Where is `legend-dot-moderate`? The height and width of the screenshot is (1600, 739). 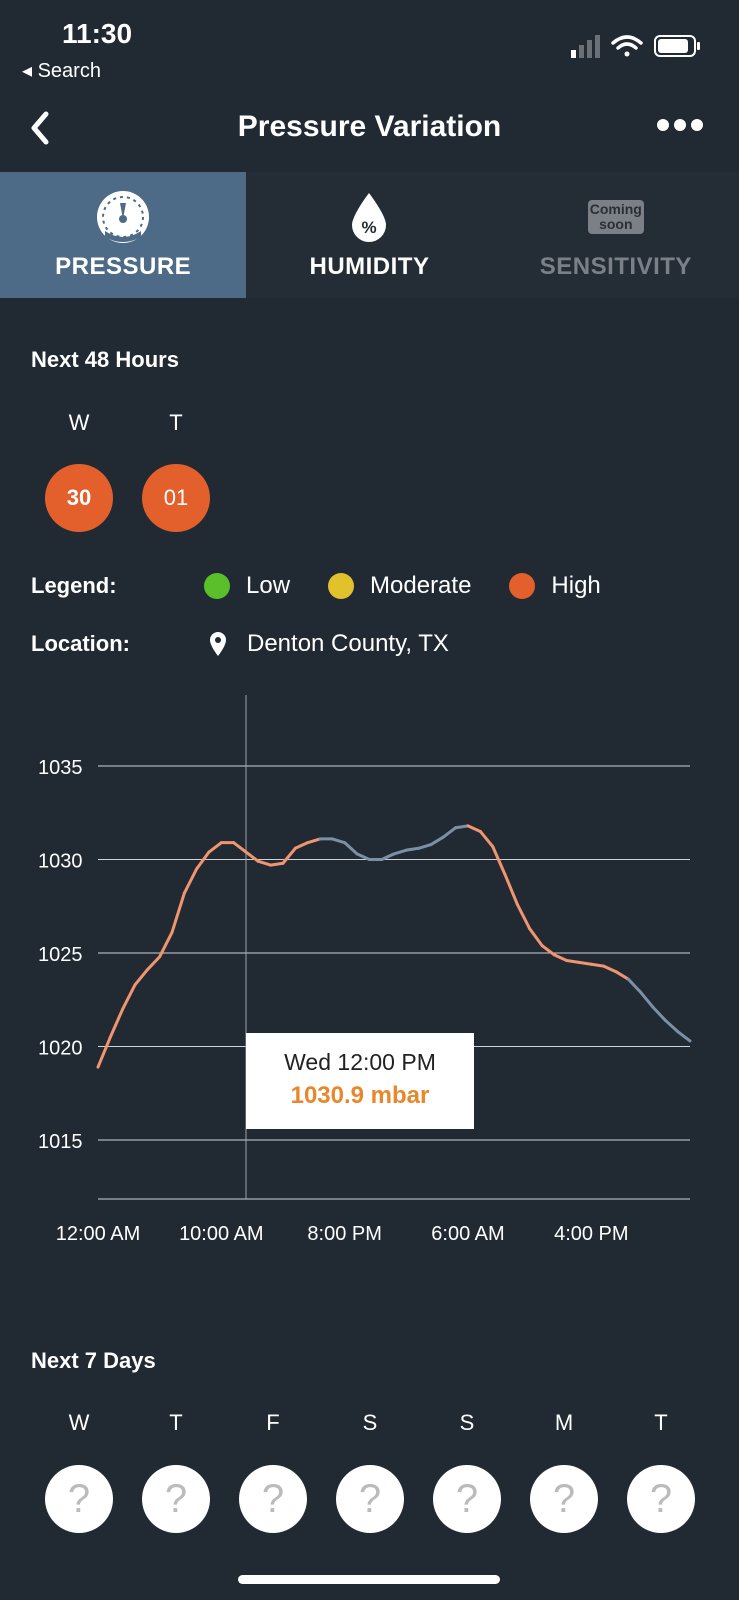 legend-dot-moderate is located at coordinates (341, 586).